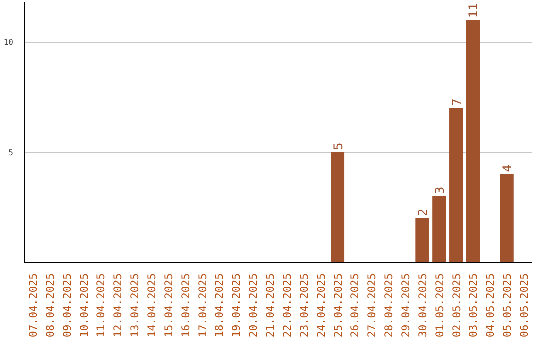 This screenshot has height=340, width=540. What do you see at coordinates (321, 306) in the screenshot?
I see `x-tick-label: 24.04.2025` at bounding box center [321, 306].